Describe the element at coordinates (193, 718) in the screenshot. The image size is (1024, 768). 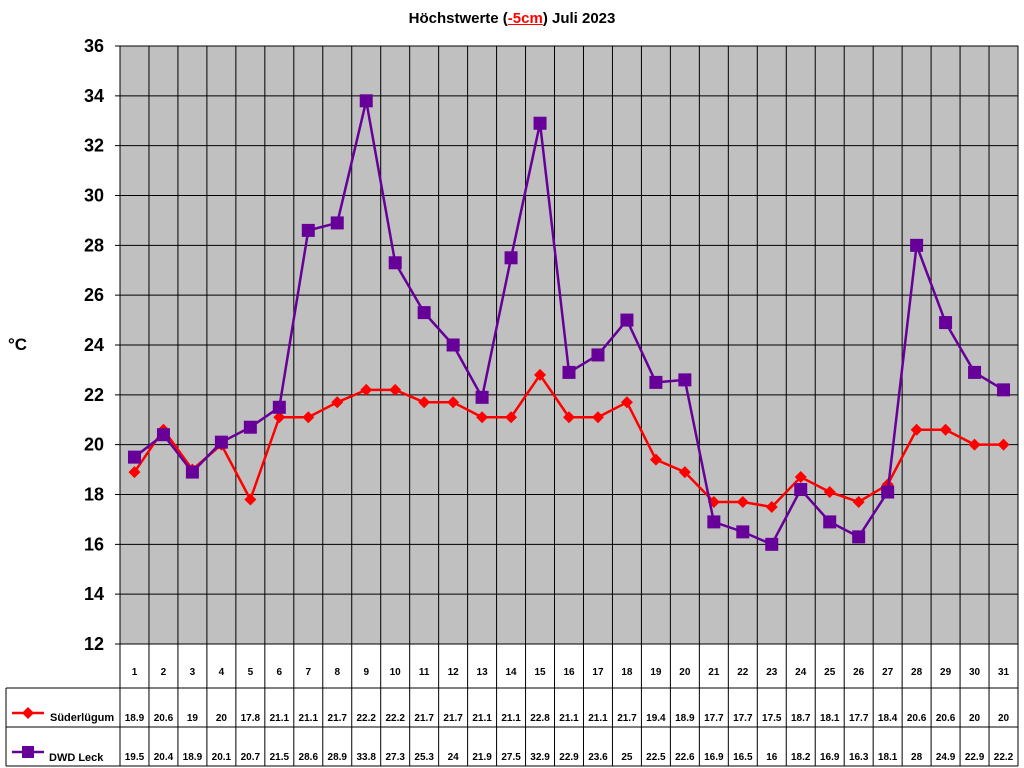
I see `table-value: 19` at that location.